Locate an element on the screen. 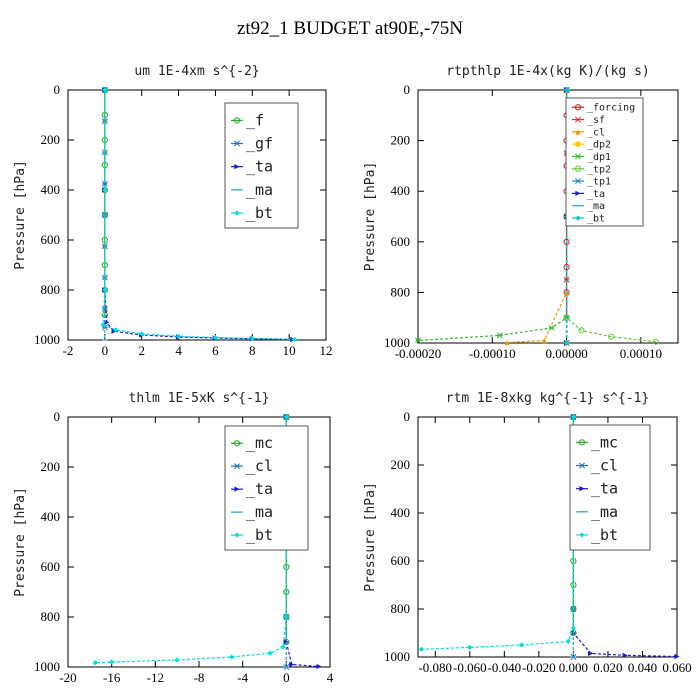 This screenshot has width=700, height=700. x-tick-label: 6 is located at coordinates (215, 350).